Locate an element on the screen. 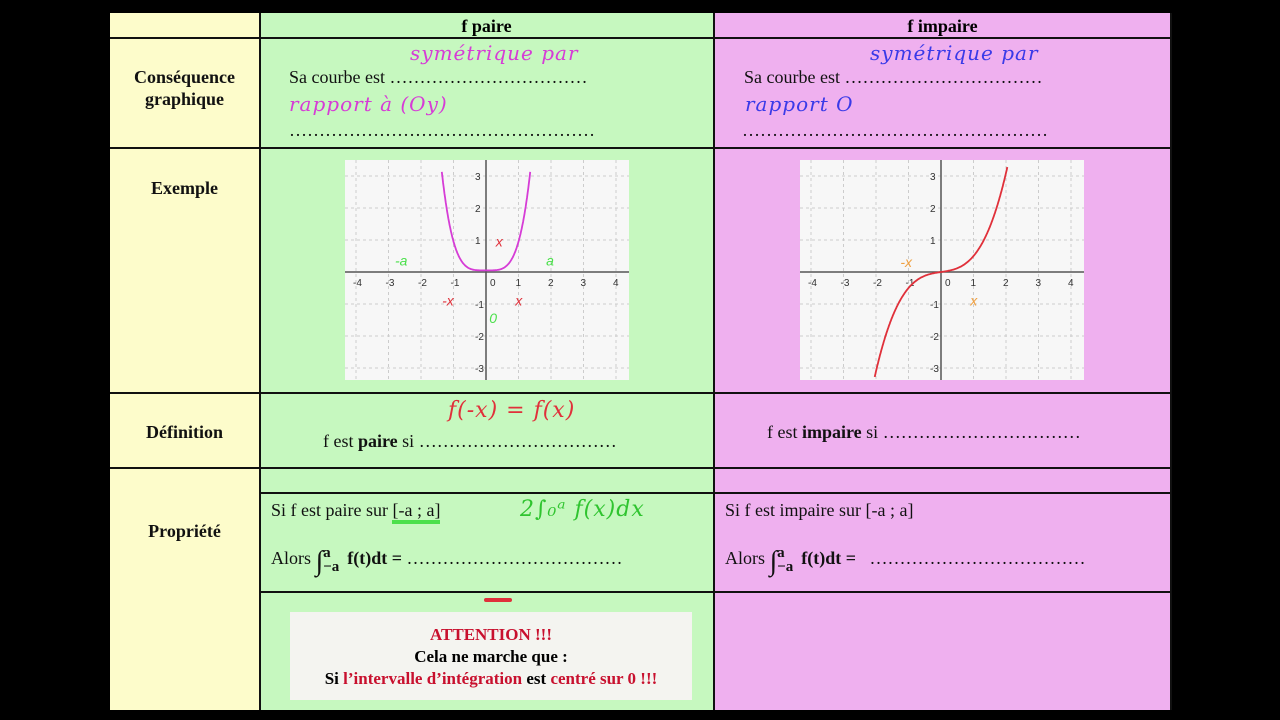 This screenshot has width=1280, height=720. attention-title: ATTENTION !!! is located at coordinates (491, 634).